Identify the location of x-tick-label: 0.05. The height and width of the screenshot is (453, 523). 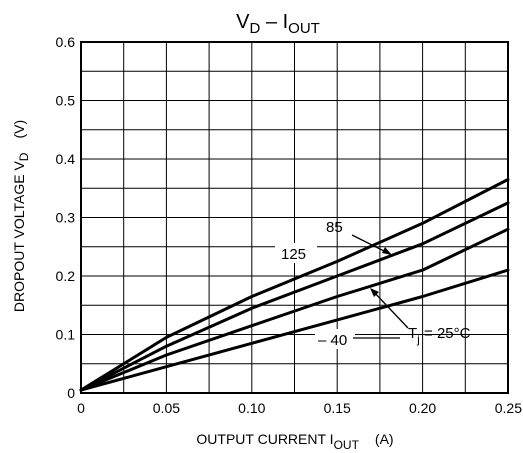
(166, 408).